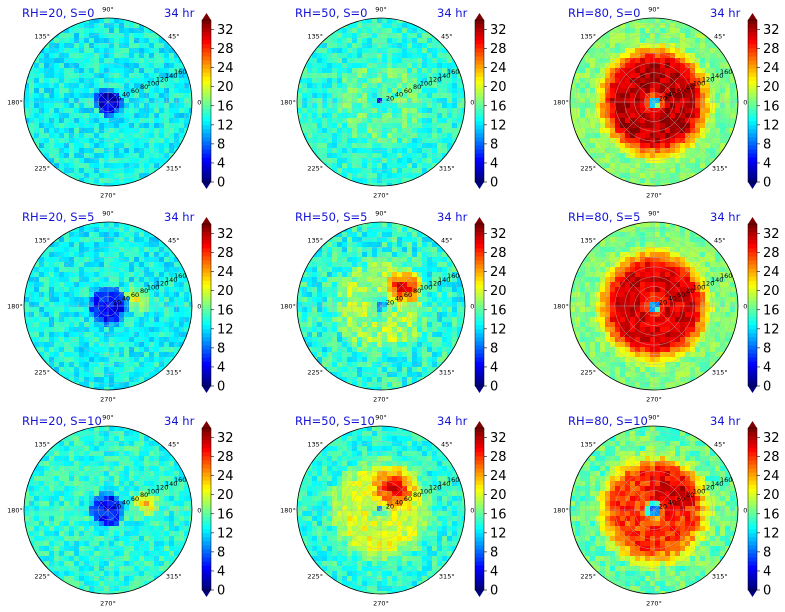 The image size is (785, 612). I want to click on angle-tick-label: 315°, so click(174, 372).